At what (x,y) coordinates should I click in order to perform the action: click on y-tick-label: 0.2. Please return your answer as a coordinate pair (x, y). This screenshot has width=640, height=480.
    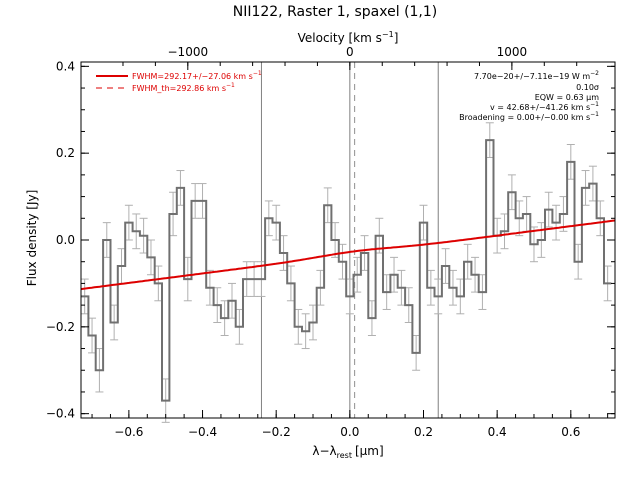
    Looking at the image, I should click on (65, 153).